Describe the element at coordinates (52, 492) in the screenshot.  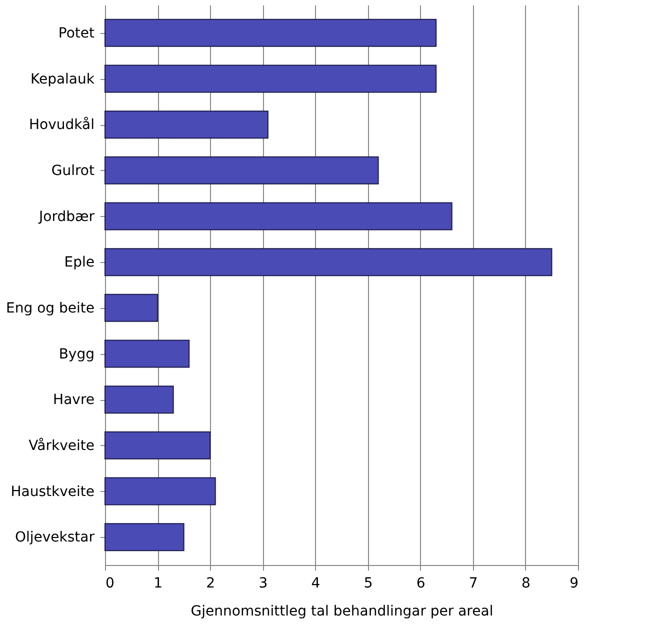
I see `y-tick-label: Haustkveite` at that location.